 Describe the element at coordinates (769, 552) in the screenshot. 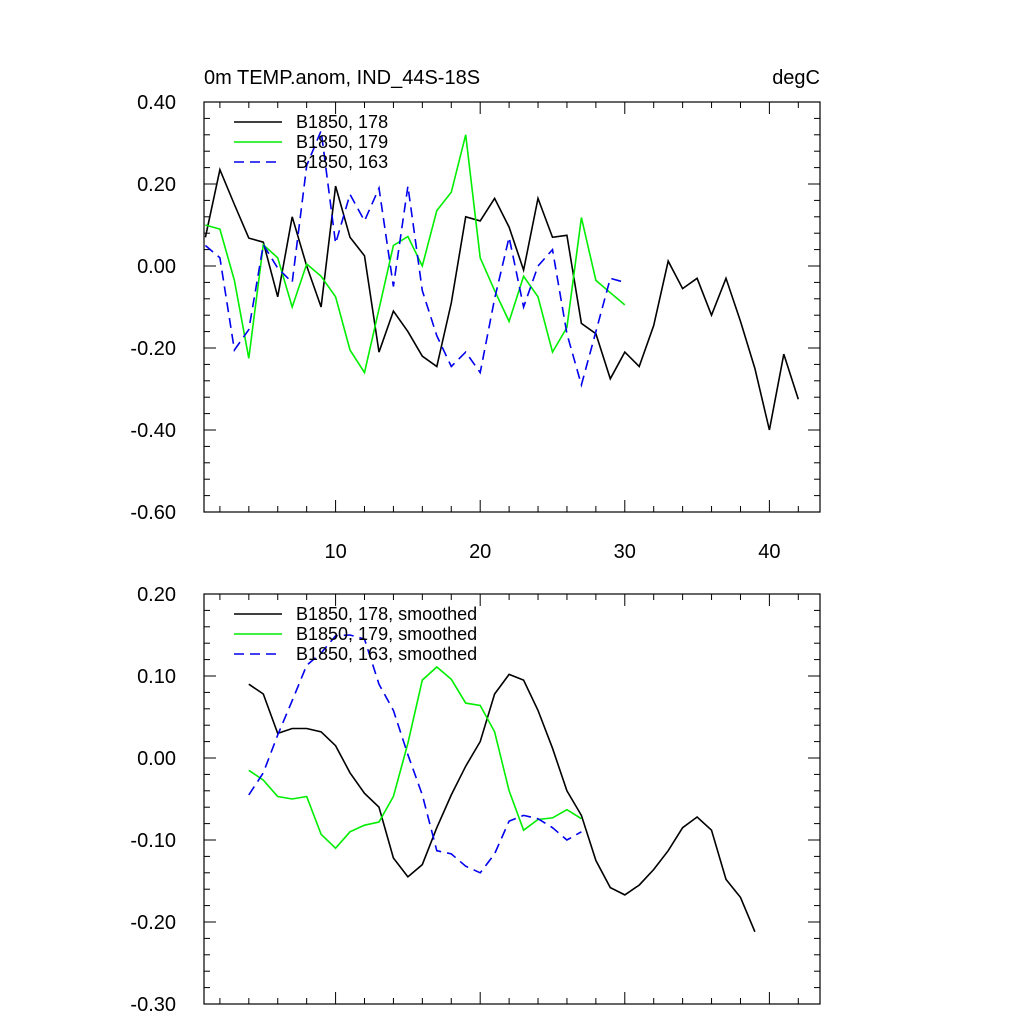

I see `x-tick-label: 40` at that location.